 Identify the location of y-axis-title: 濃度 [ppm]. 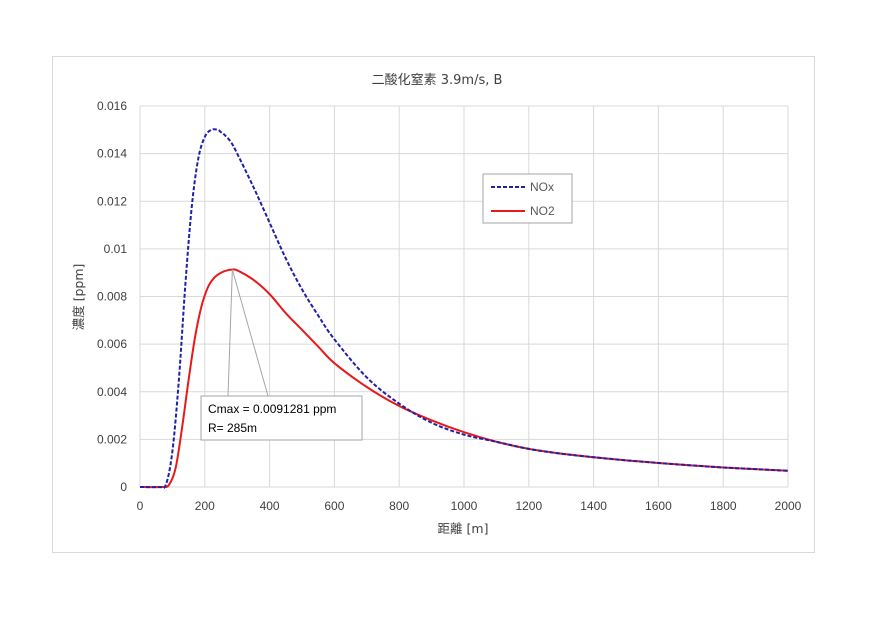
(78, 297).